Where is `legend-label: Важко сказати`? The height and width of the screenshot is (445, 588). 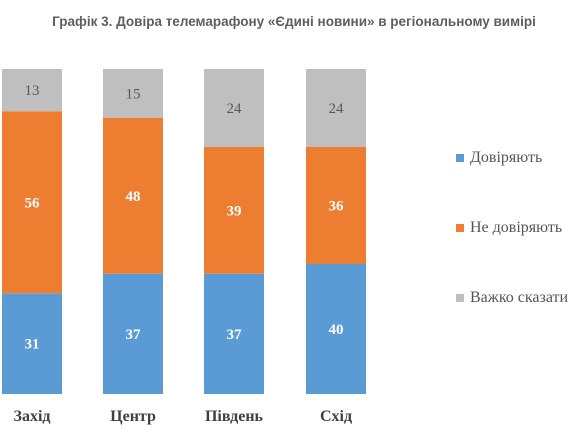
legend-label: Важко сказати is located at coordinates (519, 297).